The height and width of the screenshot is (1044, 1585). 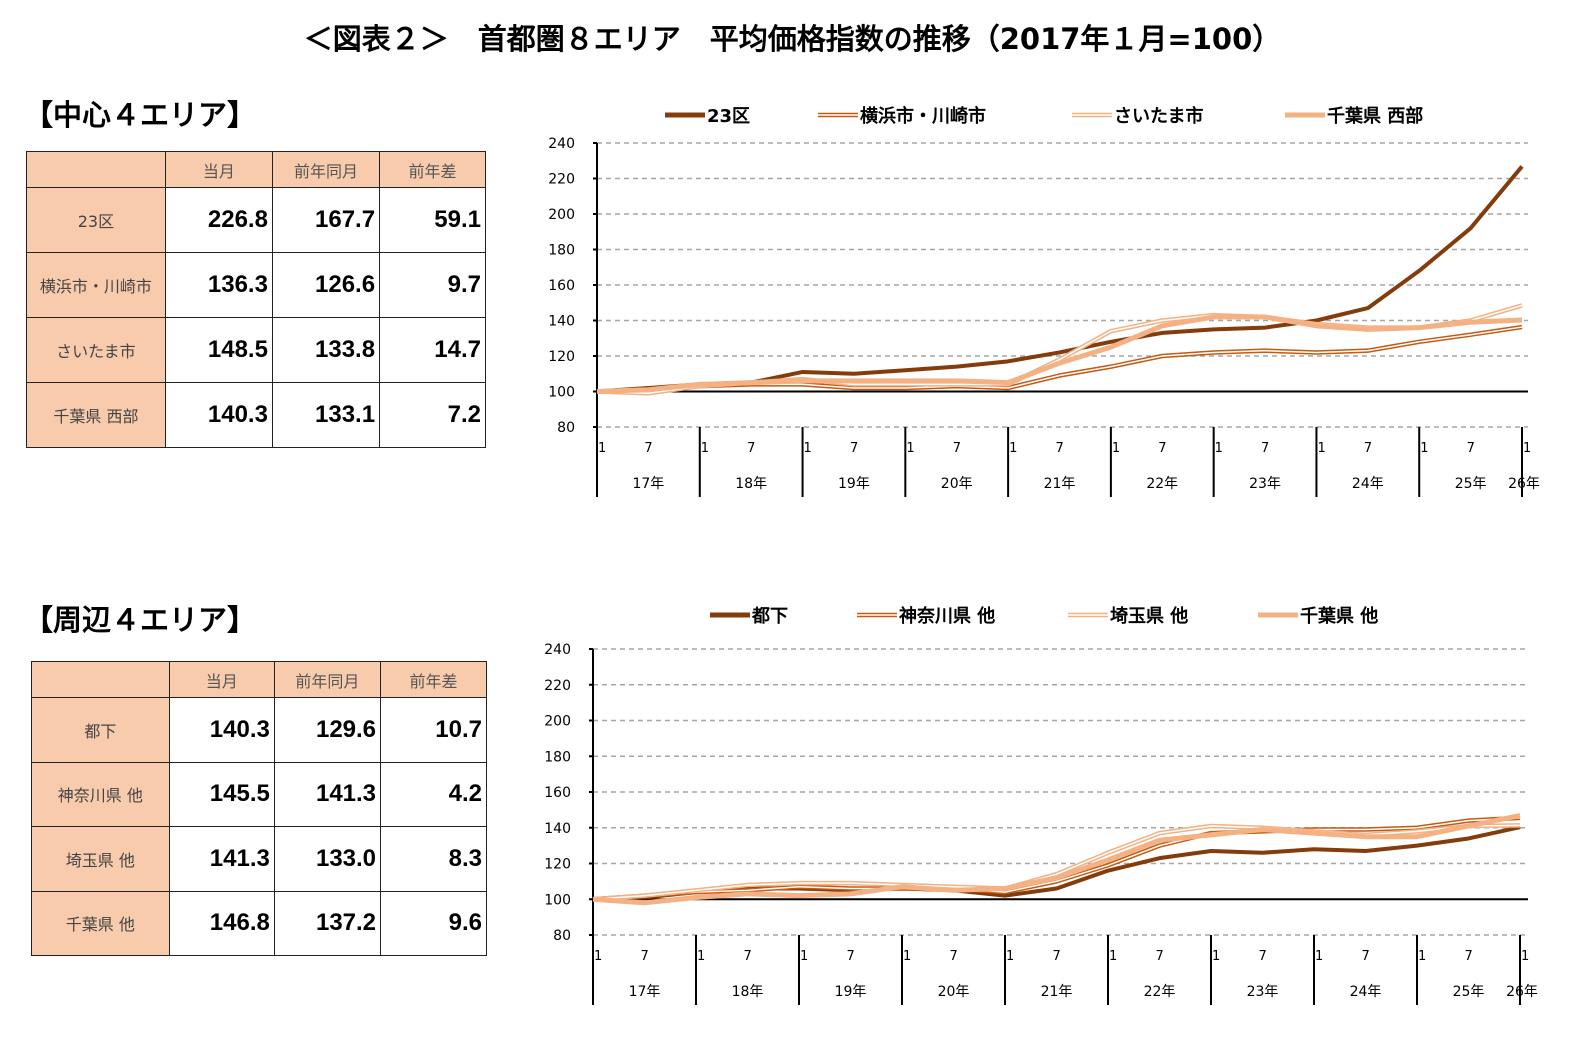 What do you see at coordinates (923, 116) in the screenshot?
I see `legend-label: 横浜市・川崎市` at bounding box center [923, 116].